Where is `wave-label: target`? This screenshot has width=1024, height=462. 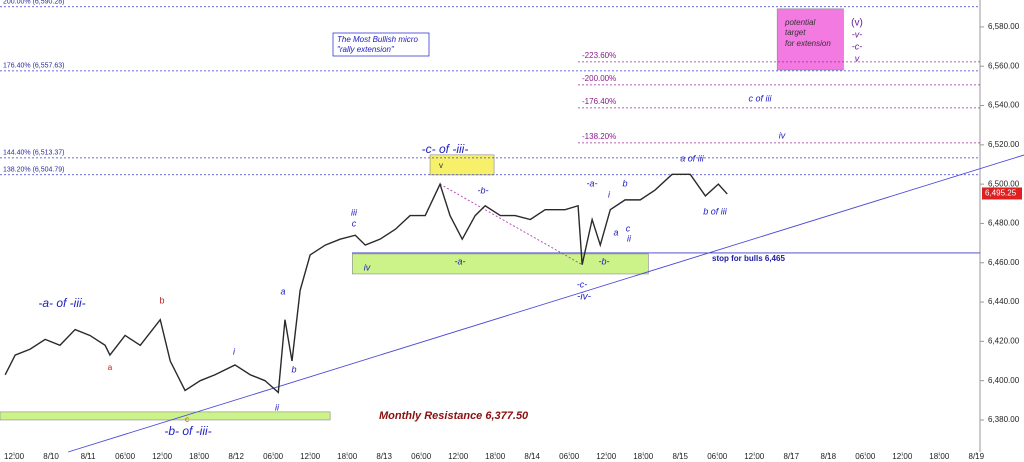 wave-label: target is located at coordinates (795, 32).